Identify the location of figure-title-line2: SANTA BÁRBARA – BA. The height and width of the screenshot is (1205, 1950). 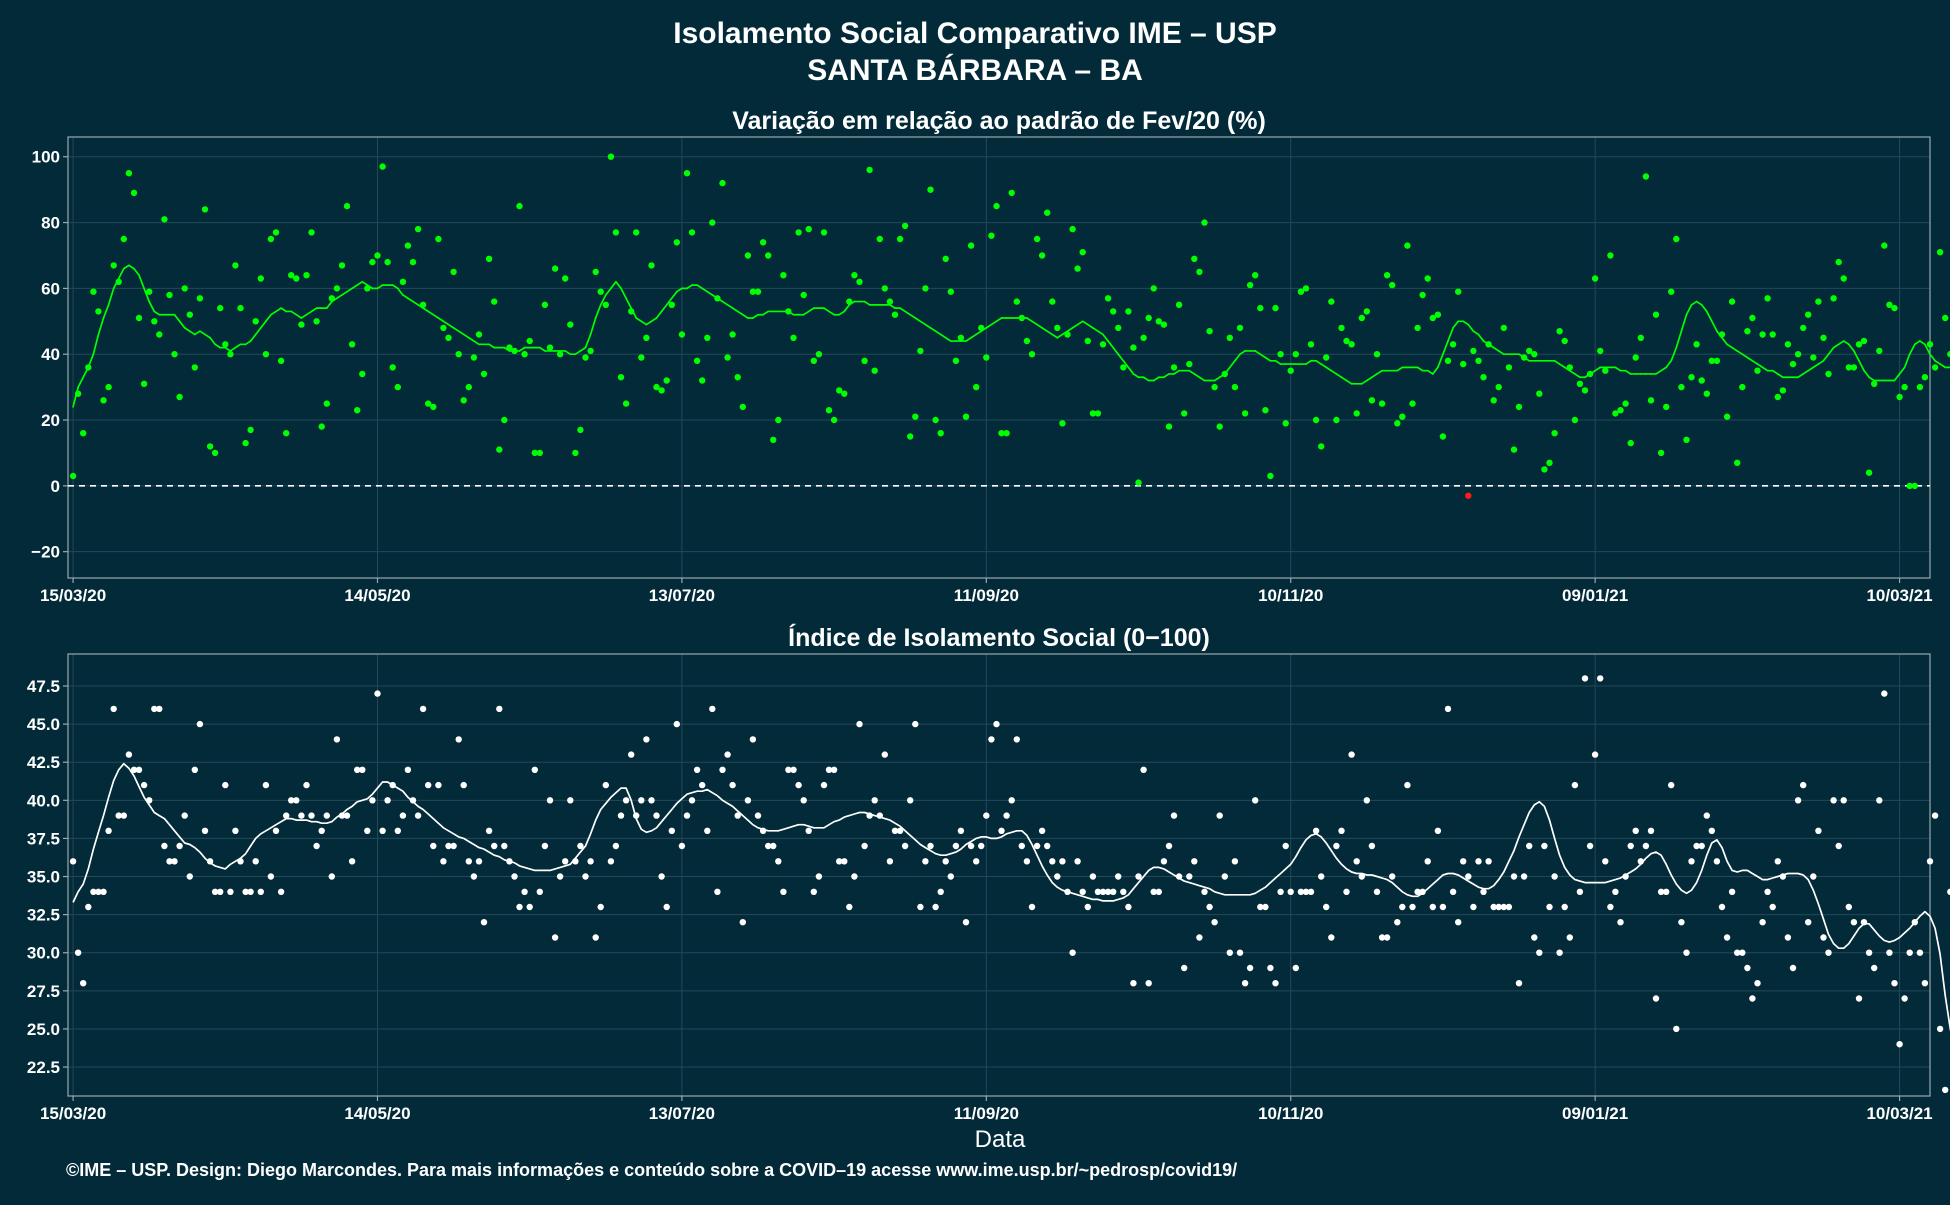
(975, 70).